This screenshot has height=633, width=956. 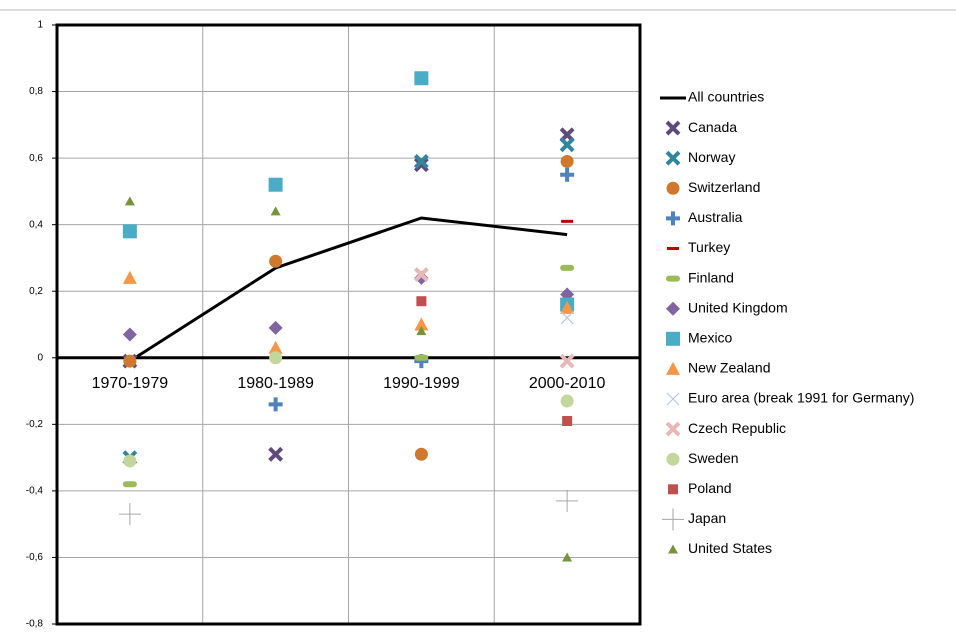 I want to click on legend-label: Czech Republic, so click(x=737, y=428).